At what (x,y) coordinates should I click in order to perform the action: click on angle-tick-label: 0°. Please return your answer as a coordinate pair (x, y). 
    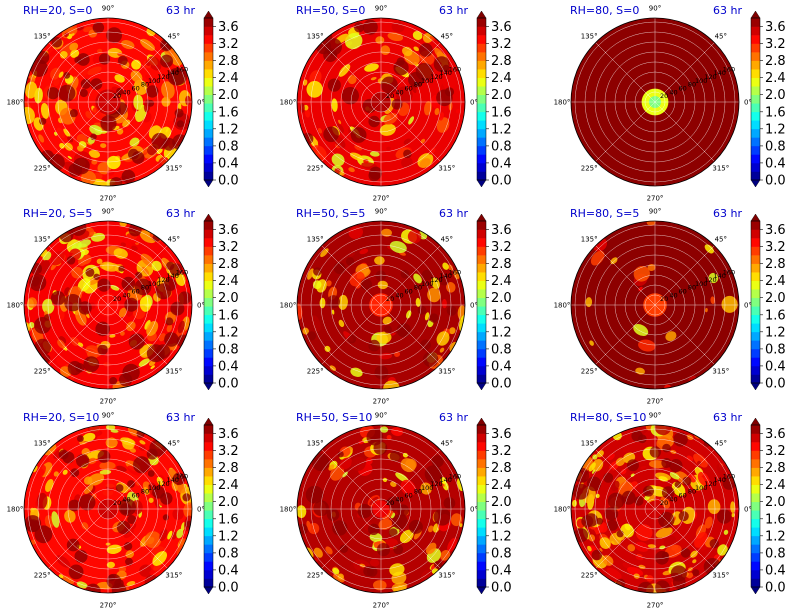
    Looking at the image, I should click on (201, 306).